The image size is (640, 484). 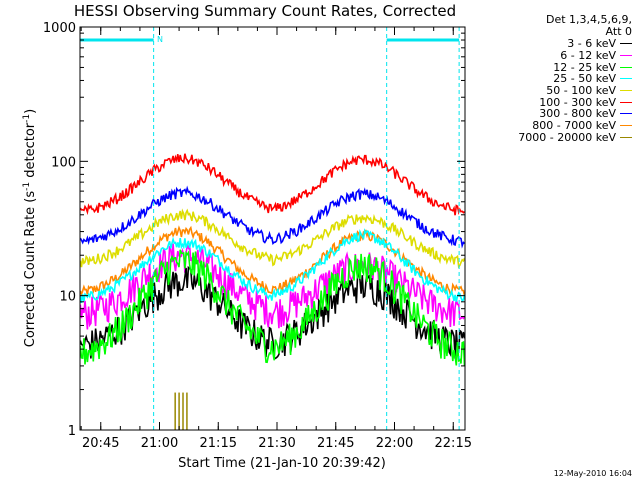 I want to click on legend-item: 7000 - 20000 keV, so click(x=555, y=137).